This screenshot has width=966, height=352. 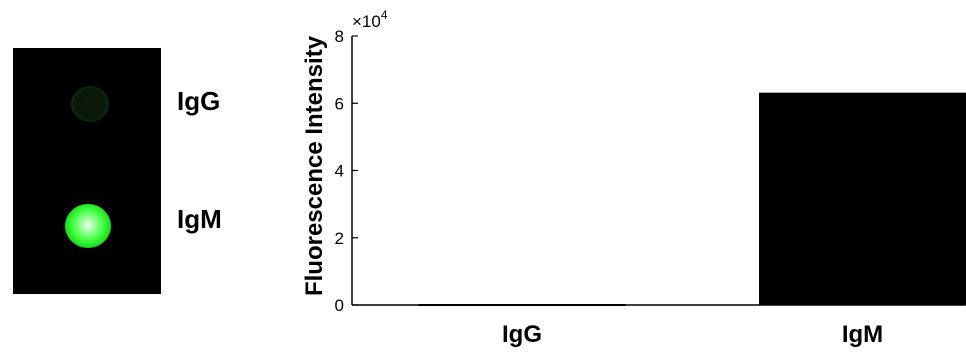 I want to click on y-tick-label: 2, so click(x=339, y=238).